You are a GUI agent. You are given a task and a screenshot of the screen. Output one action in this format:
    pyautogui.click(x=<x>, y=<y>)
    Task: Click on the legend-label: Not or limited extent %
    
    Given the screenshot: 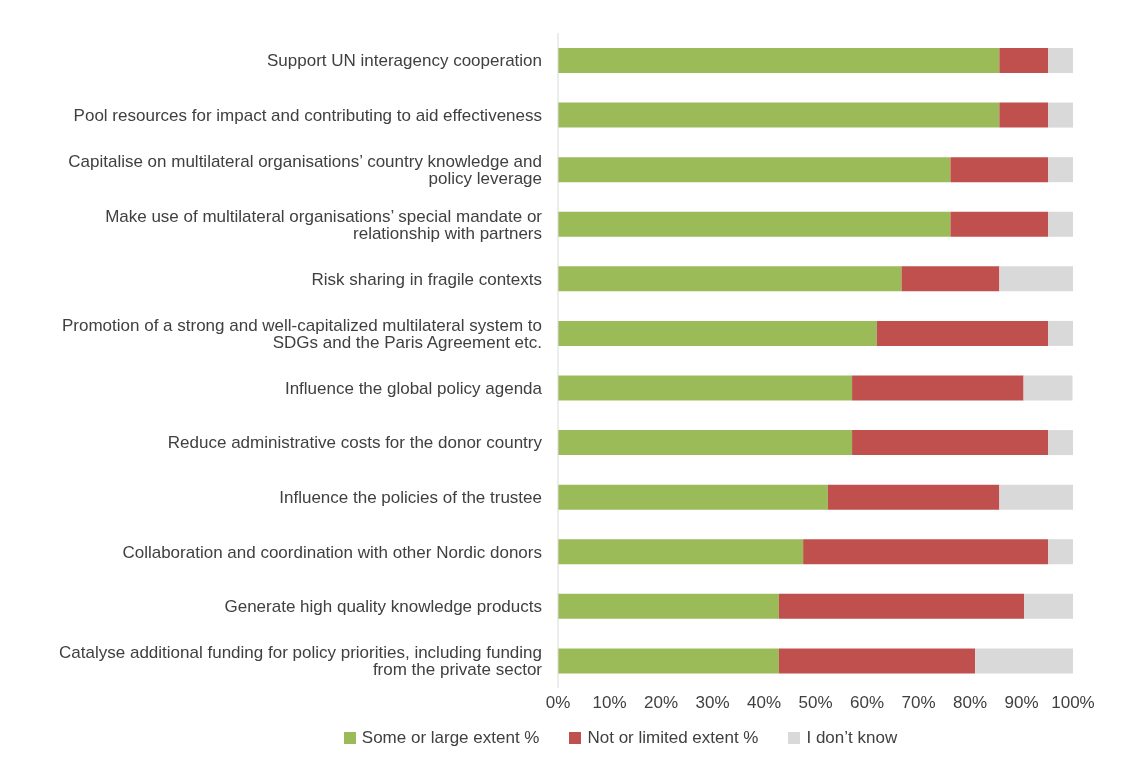 What is the action you would take?
    pyautogui.click(x=672, y=738)
    